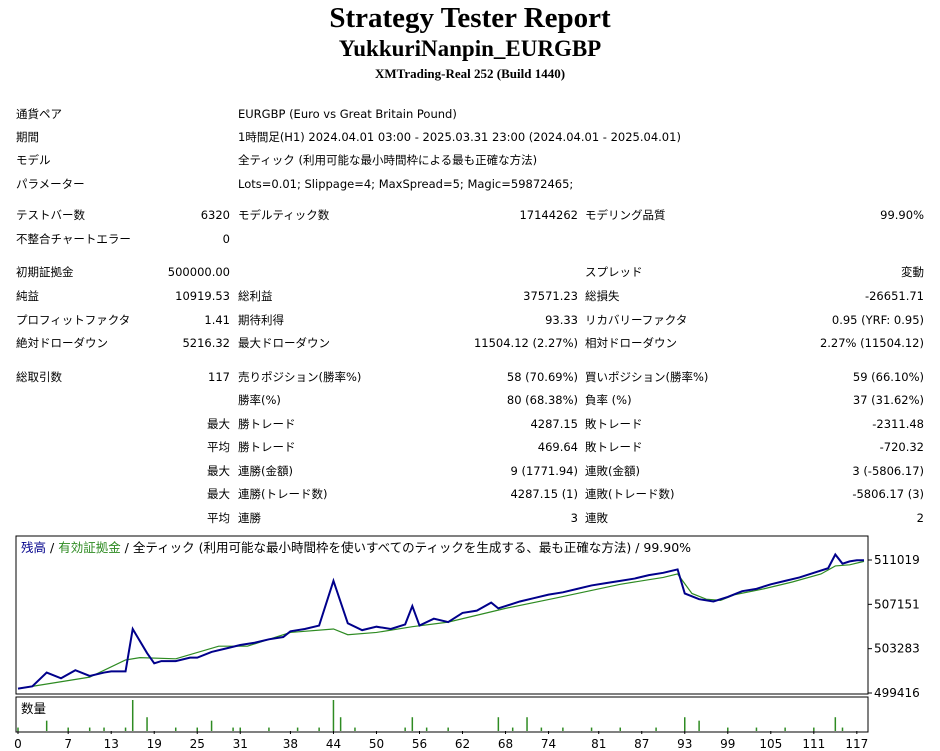  I want to click on avg-win-label: 勝トレード, so click(267, 447).